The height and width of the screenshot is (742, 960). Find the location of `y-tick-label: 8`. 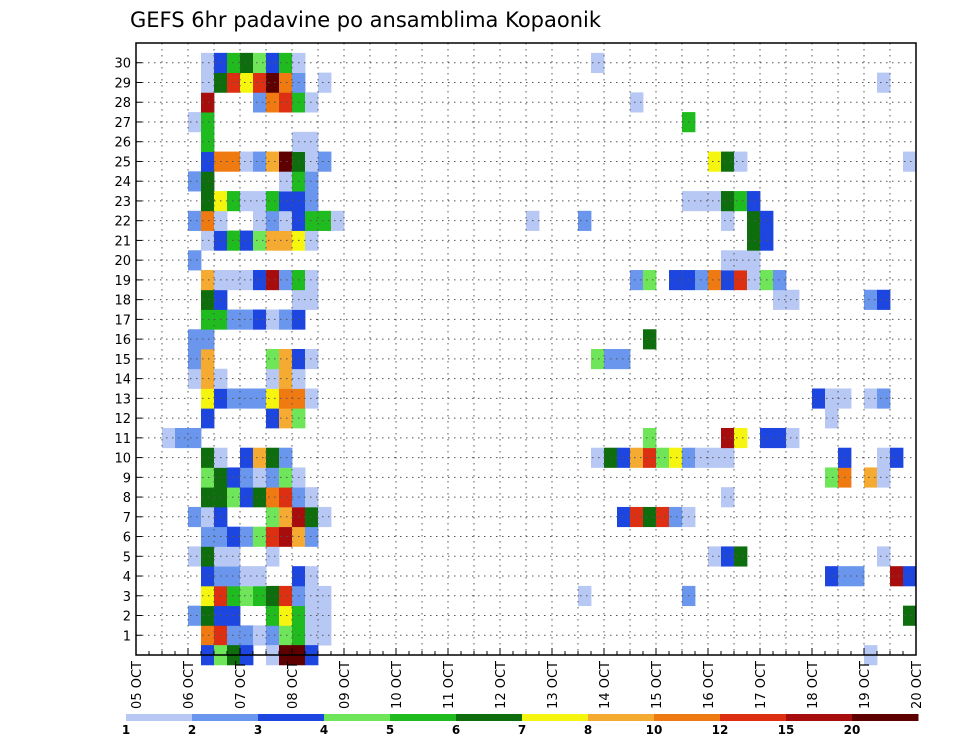

y-tick-label: 8 is located at coordinates (127, 498).